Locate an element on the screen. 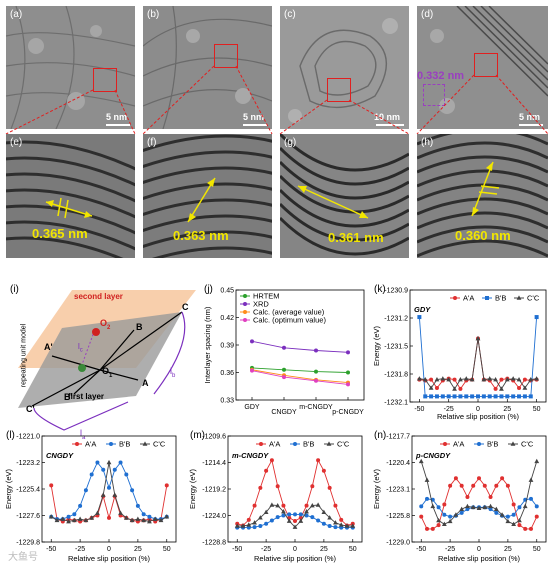 The width and height of the screenshot is (554, 569). first-layer-plane is located at coordinates (100, 360).